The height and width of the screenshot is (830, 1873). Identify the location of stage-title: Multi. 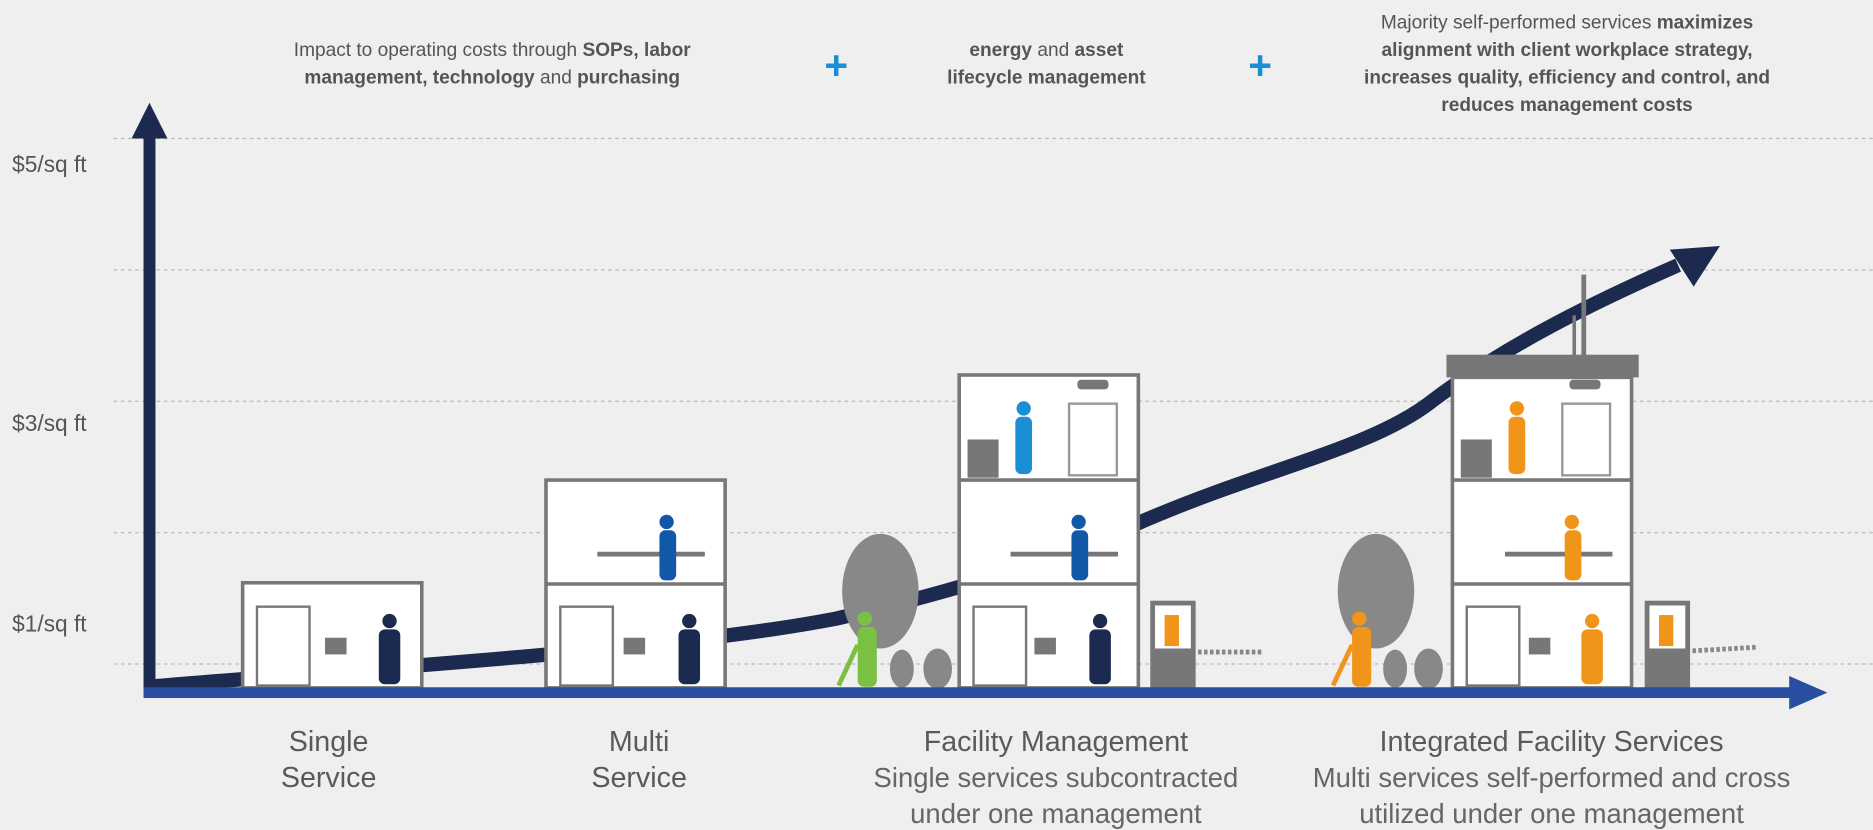
(639, 742).